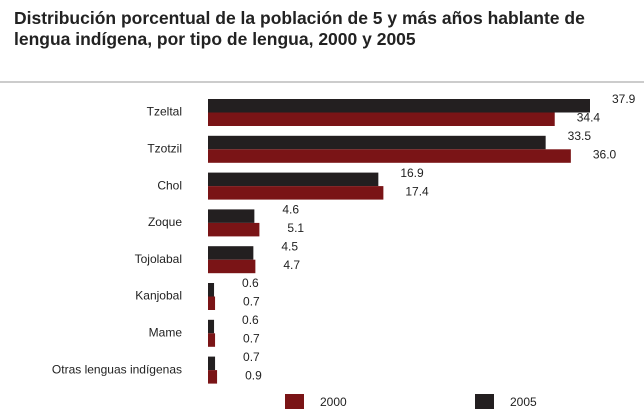 This screenshot has width=644, height=411. Describe the element at coordinates (580, 136) in the screenshot. I see `value-label: 33.5` at that location.